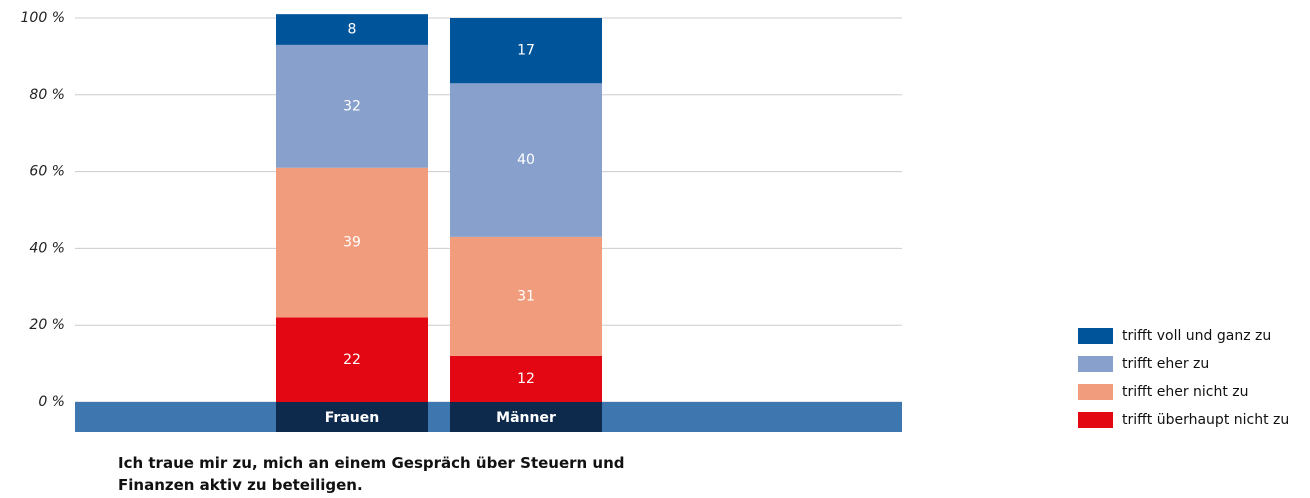  I want to click on data-label: 12, so click(526, 379).